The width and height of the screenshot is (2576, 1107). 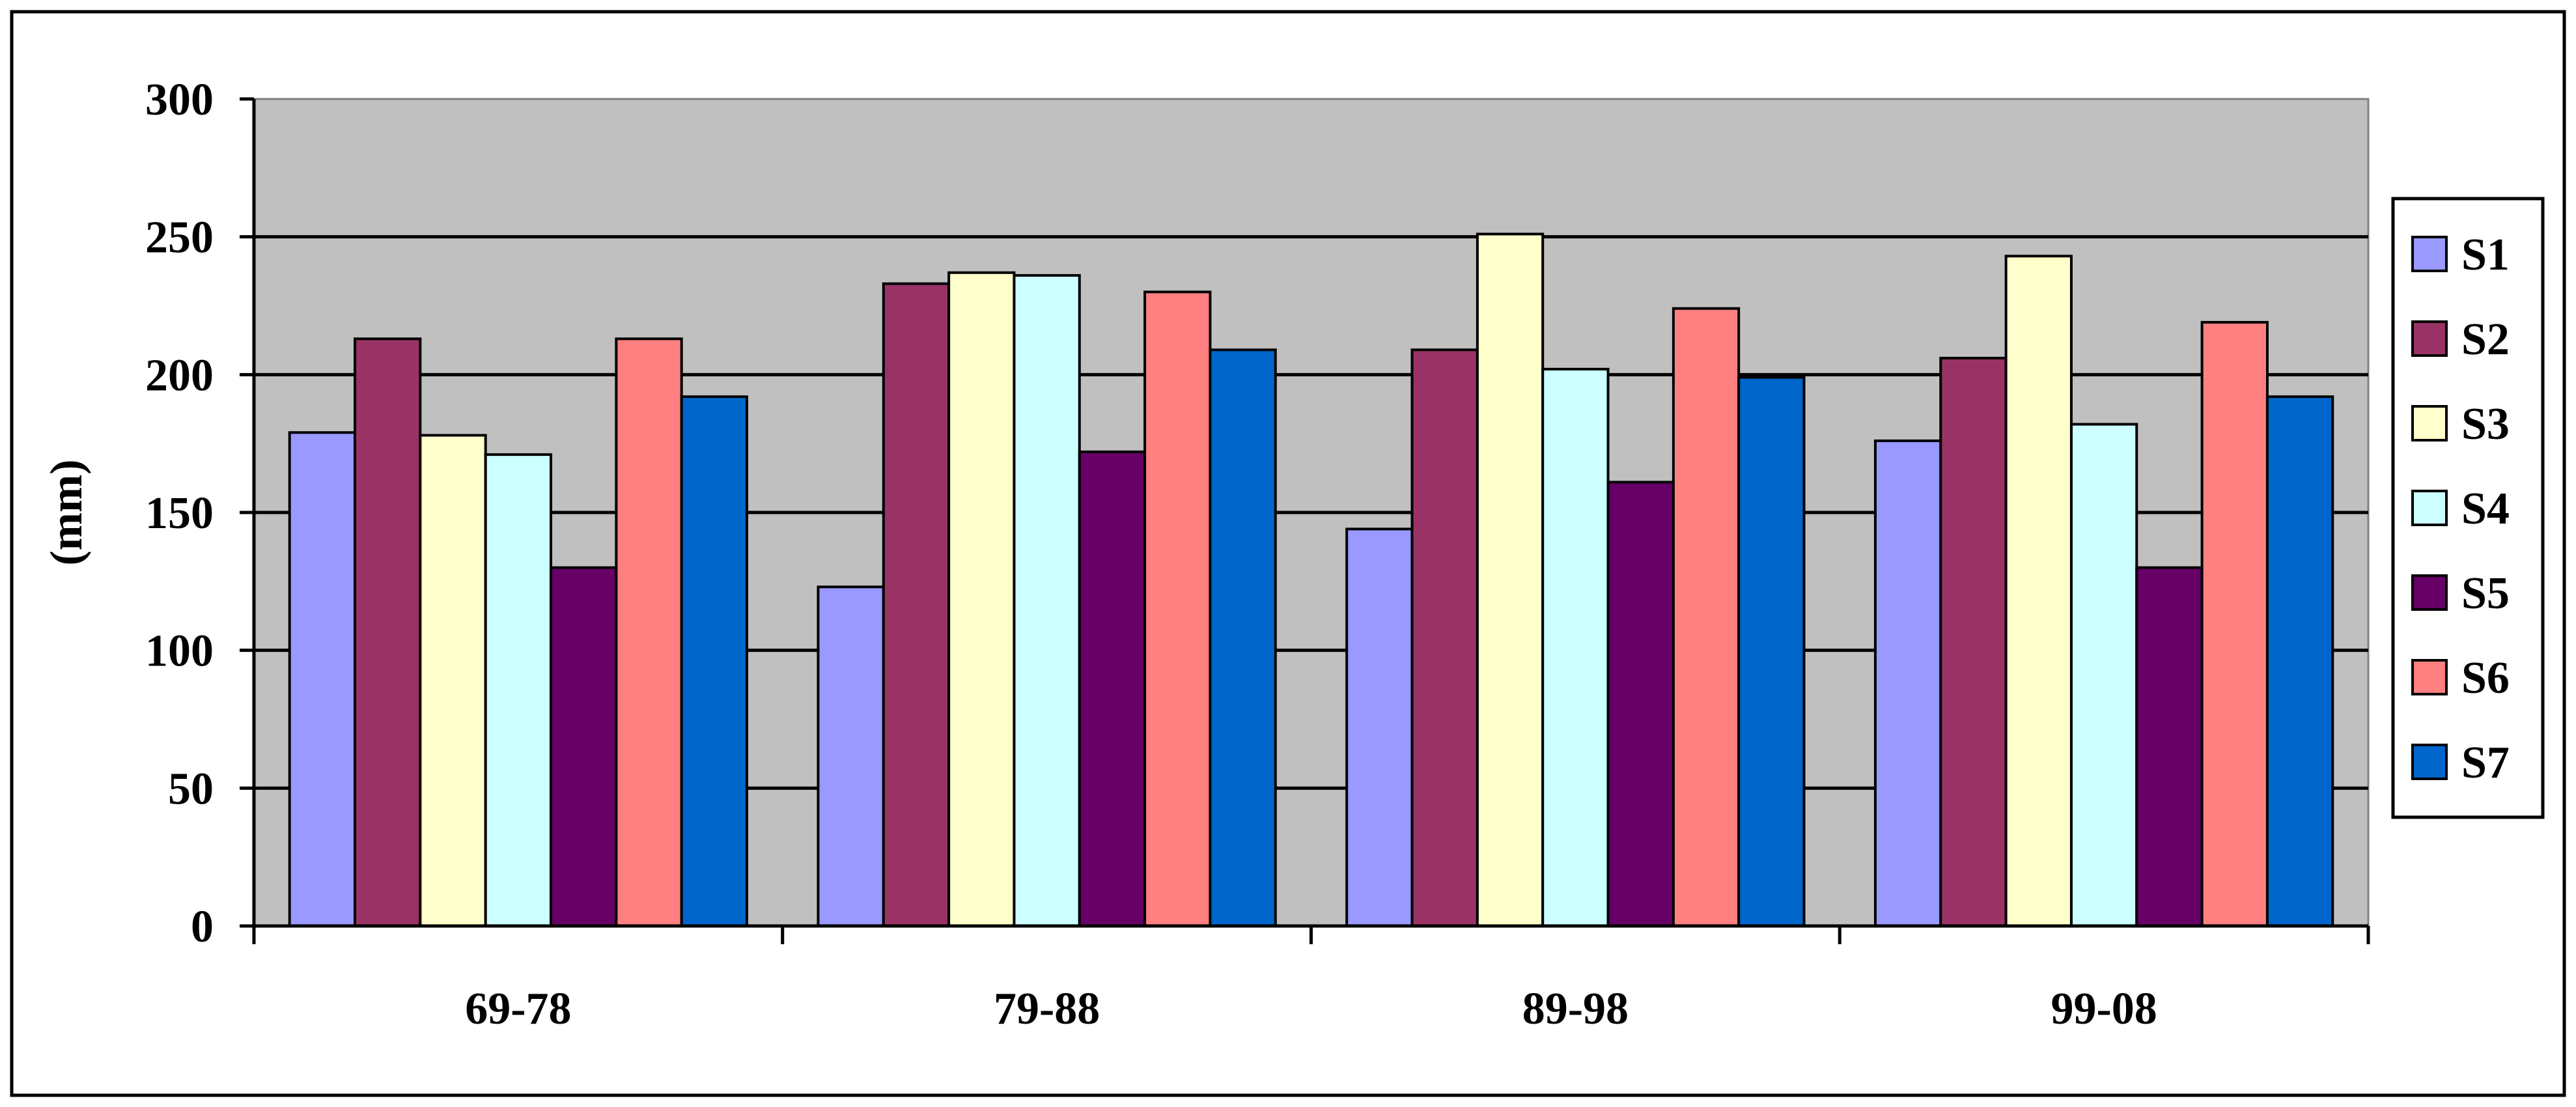 I want to click on y-tick-label: 300, so click(x=179, y=100).